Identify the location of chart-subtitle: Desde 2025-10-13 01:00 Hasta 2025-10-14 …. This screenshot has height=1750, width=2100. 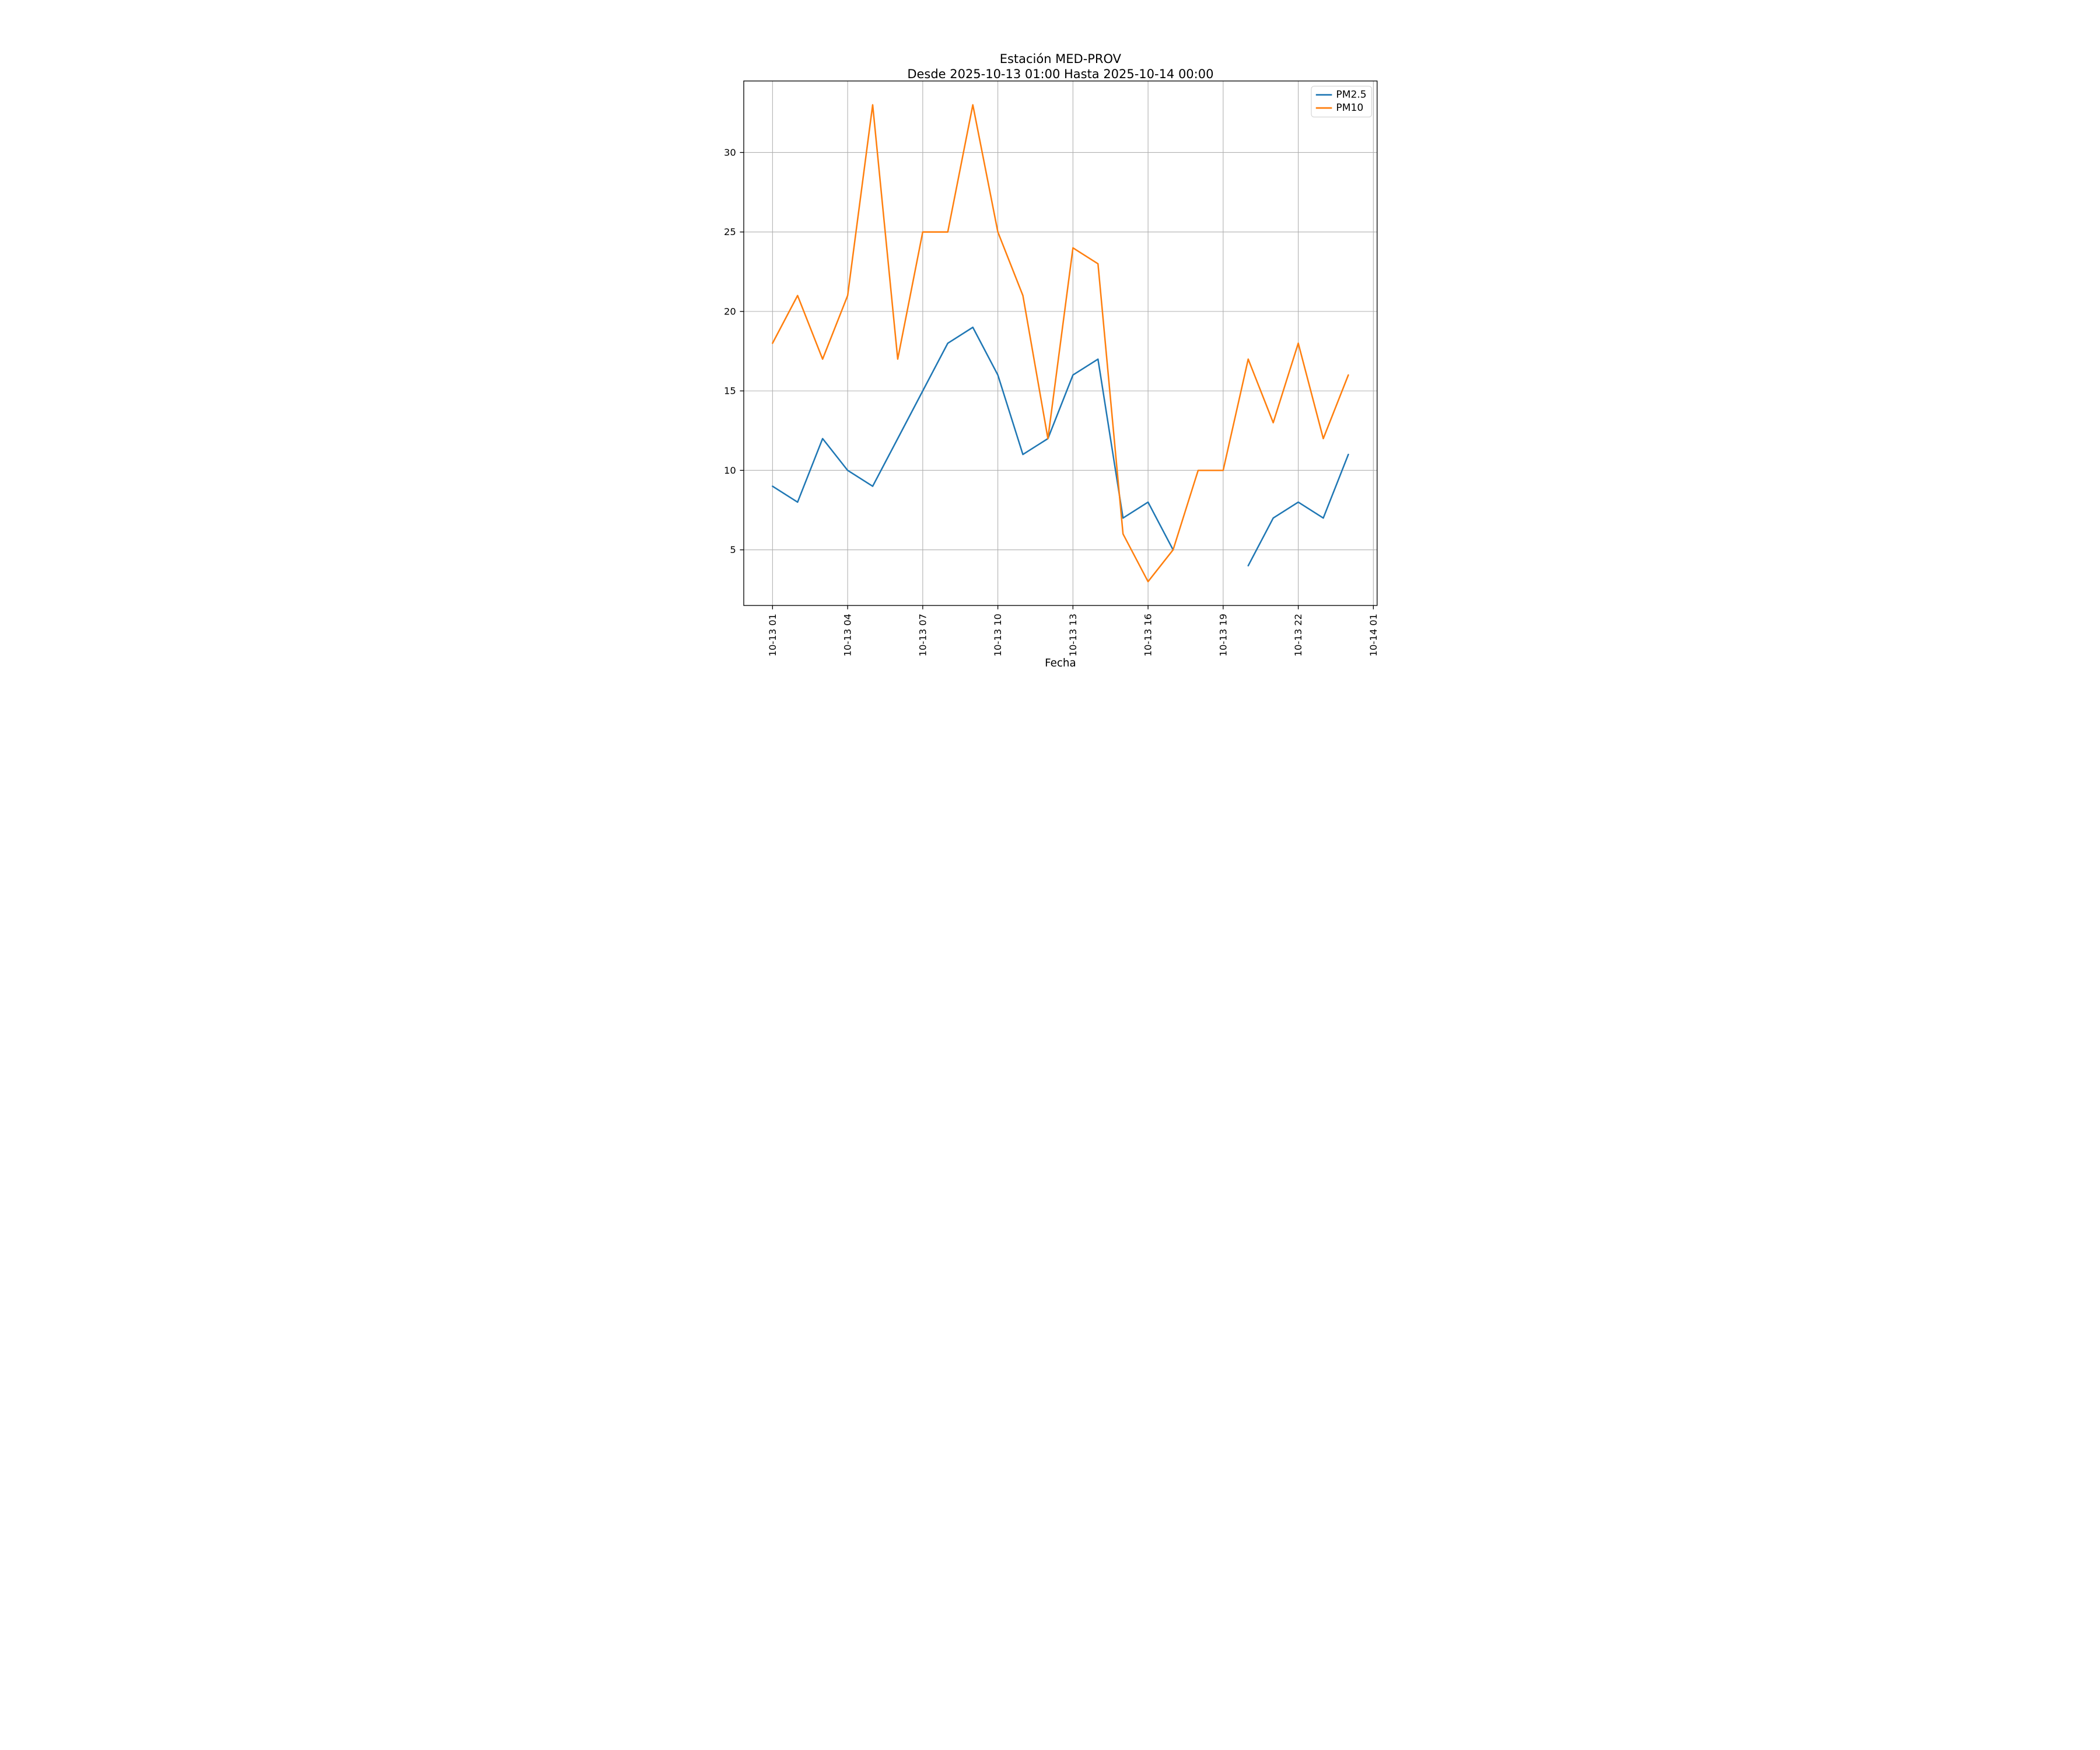
(1060, 74).